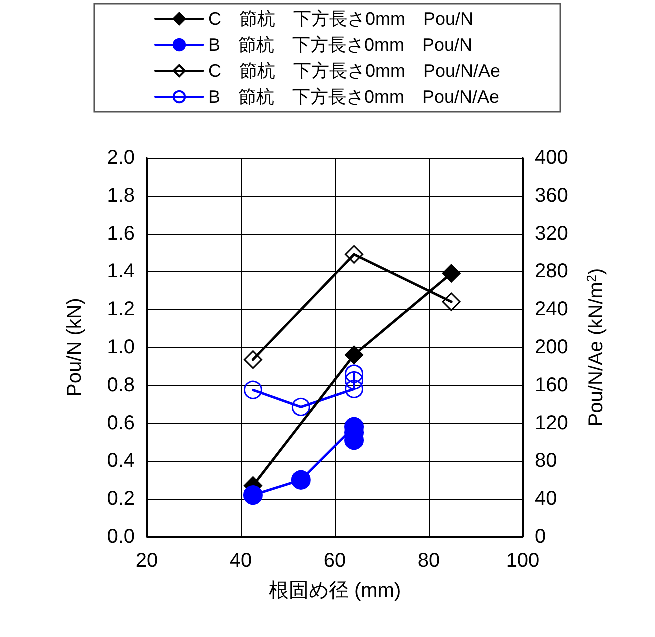 The image size is (655, 637). What do you see at coordinates (121, 233) in the screenshot?
I see `y-tick-label: 1.6` at bounding box center [121, 233].